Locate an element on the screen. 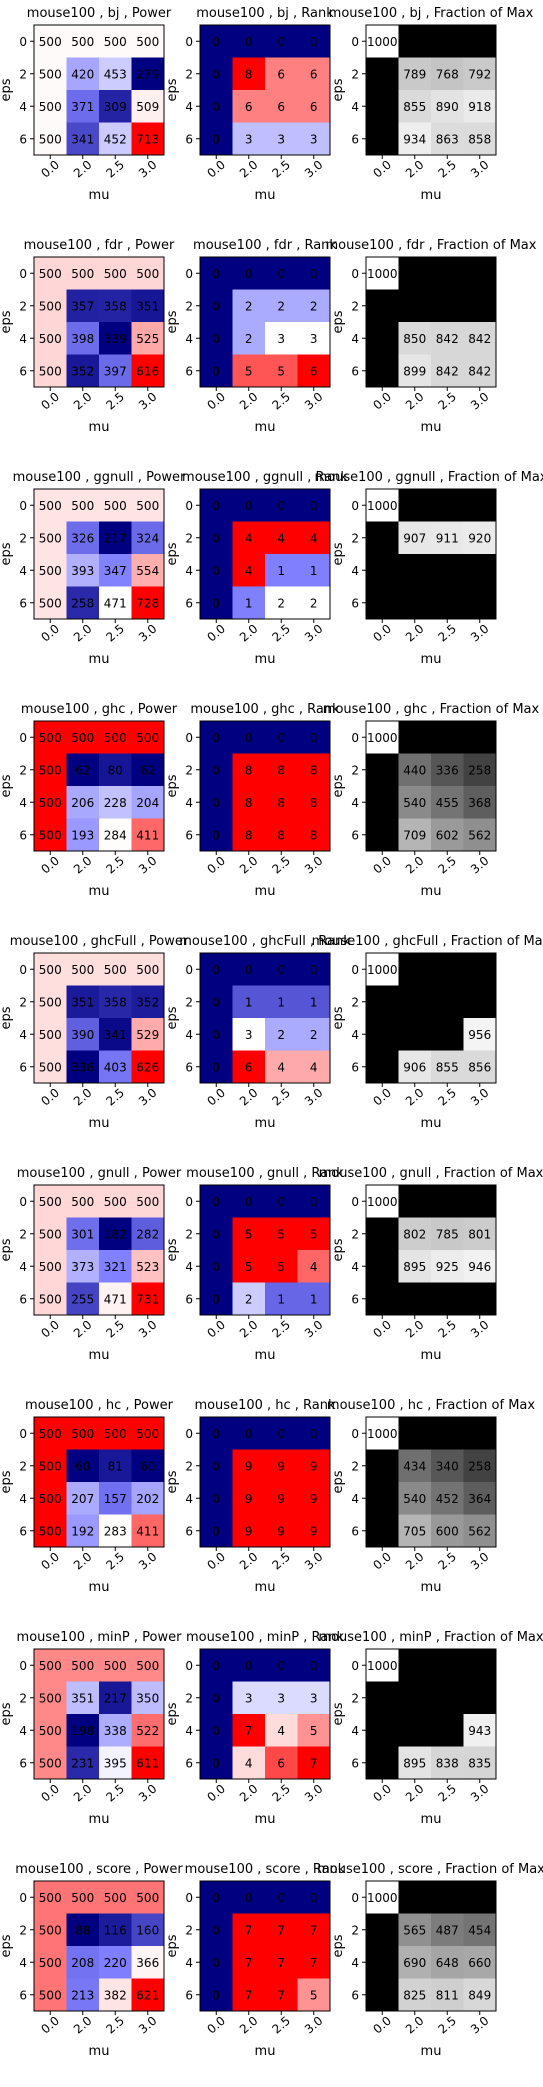  y-axis-label: eps is located at coordinates (338, 321).